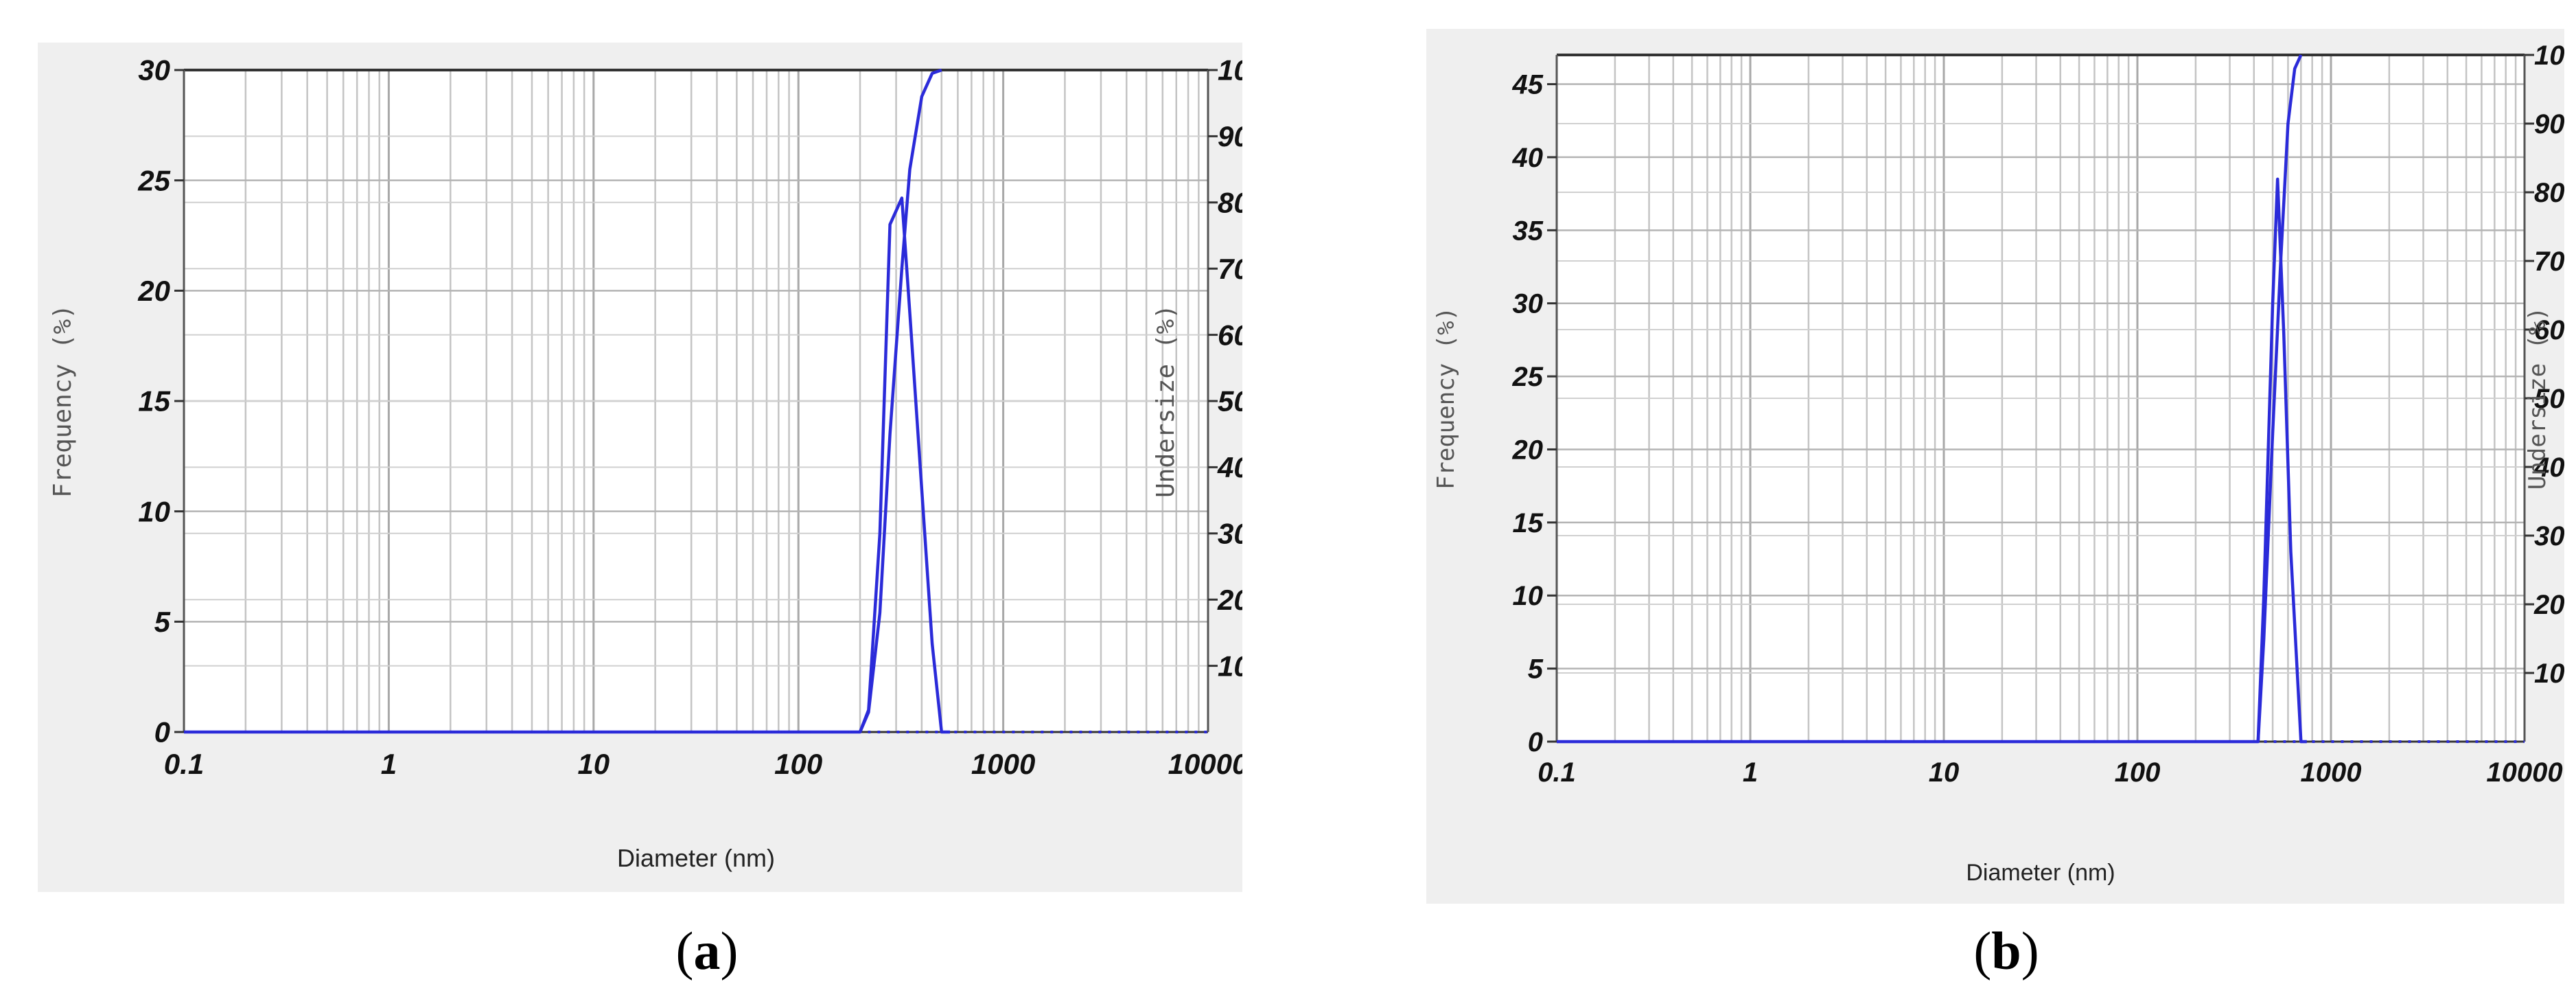 The width and height of the screenshot is (2576, 1006). I want to click on caption-b-letter: b, so click(2006, 951).